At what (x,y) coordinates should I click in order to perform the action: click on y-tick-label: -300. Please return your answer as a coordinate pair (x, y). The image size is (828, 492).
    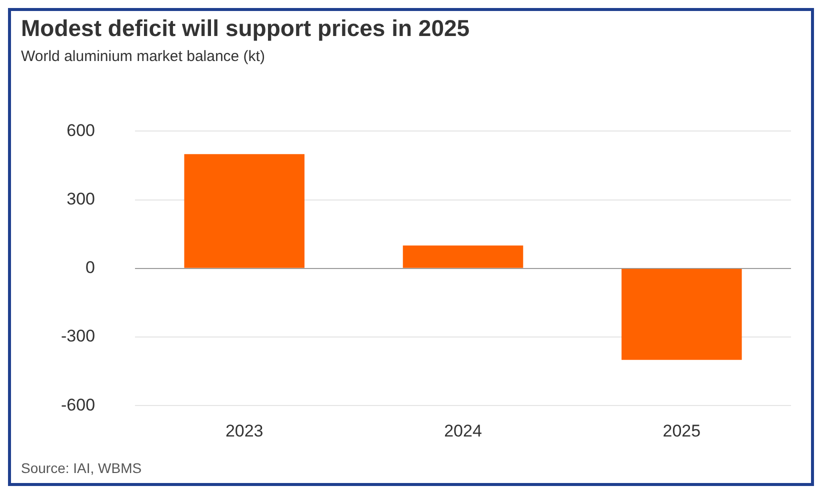
    Looking at the image, I should click on (78, 336).